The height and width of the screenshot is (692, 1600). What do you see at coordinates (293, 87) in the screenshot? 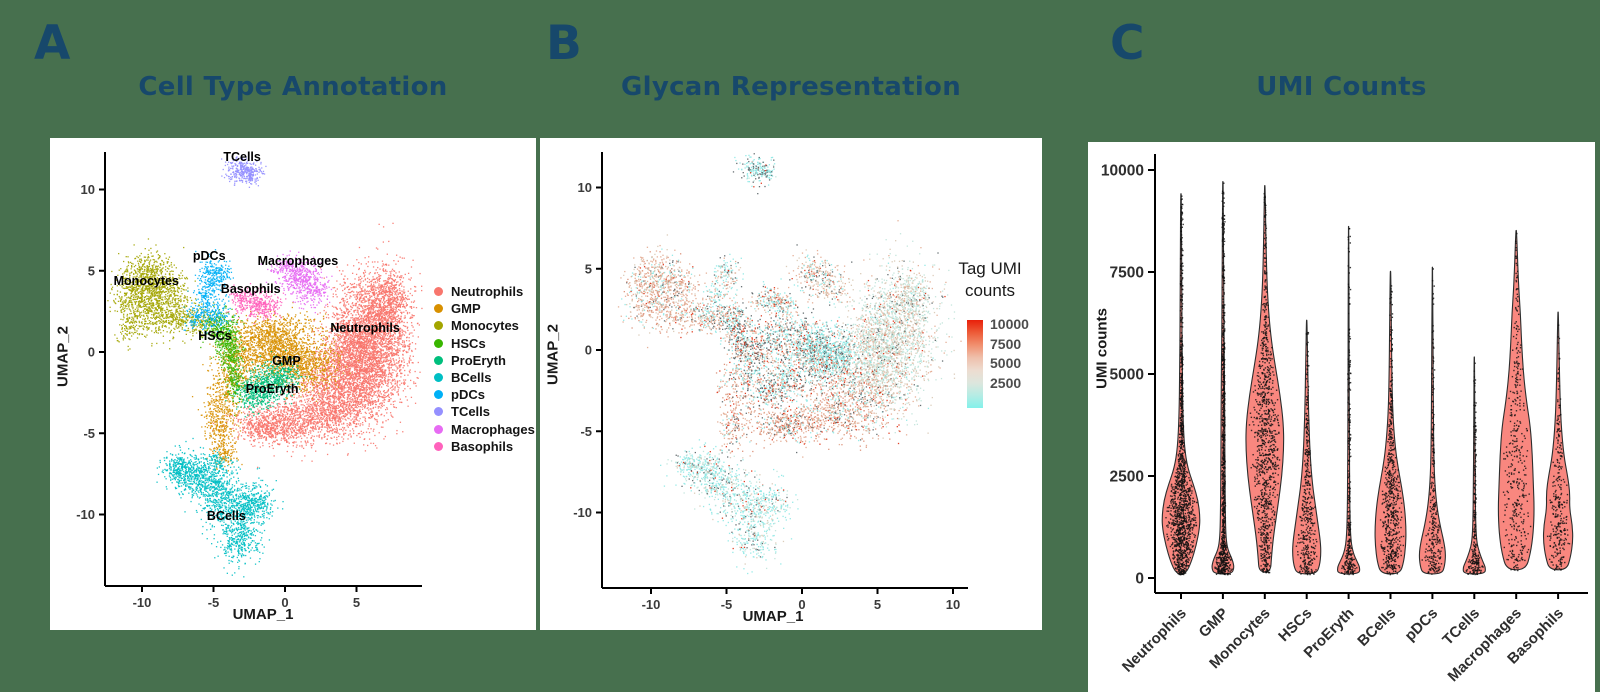
I see `panel-a-title: Cell Type Annotation` at bounding box center [293, 87].